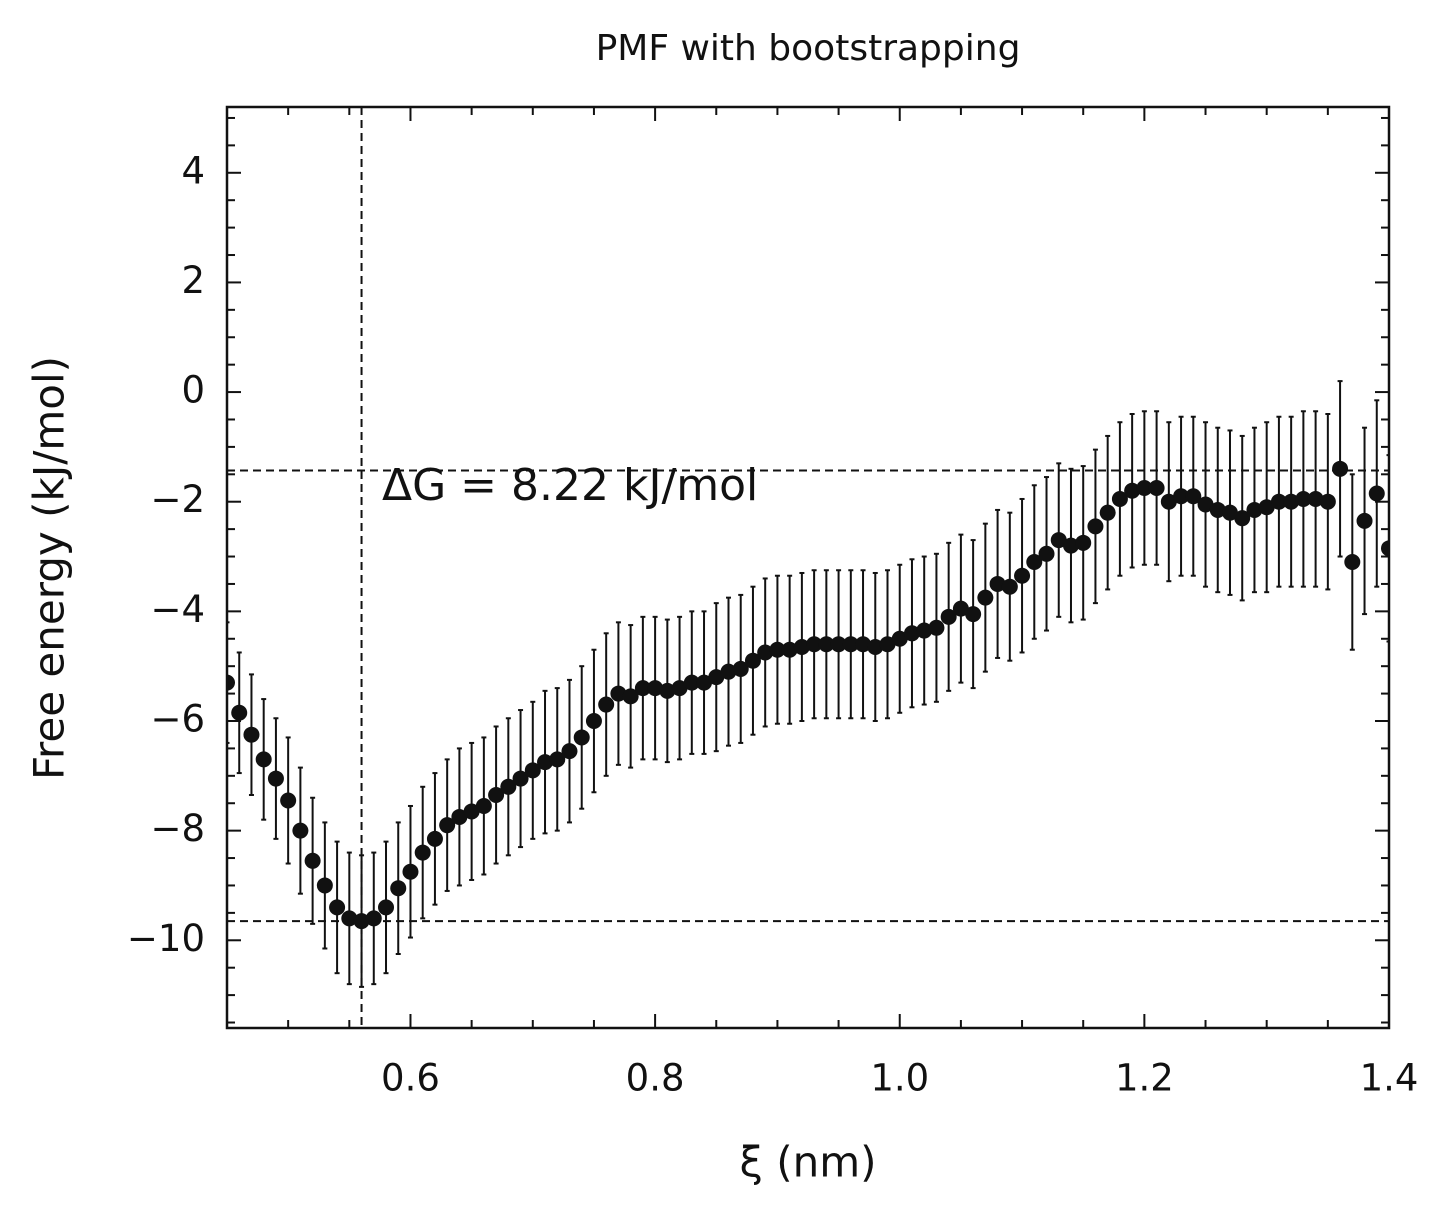  I want to click on chart-title: PMF with bootstrapping, so click(808, 48).